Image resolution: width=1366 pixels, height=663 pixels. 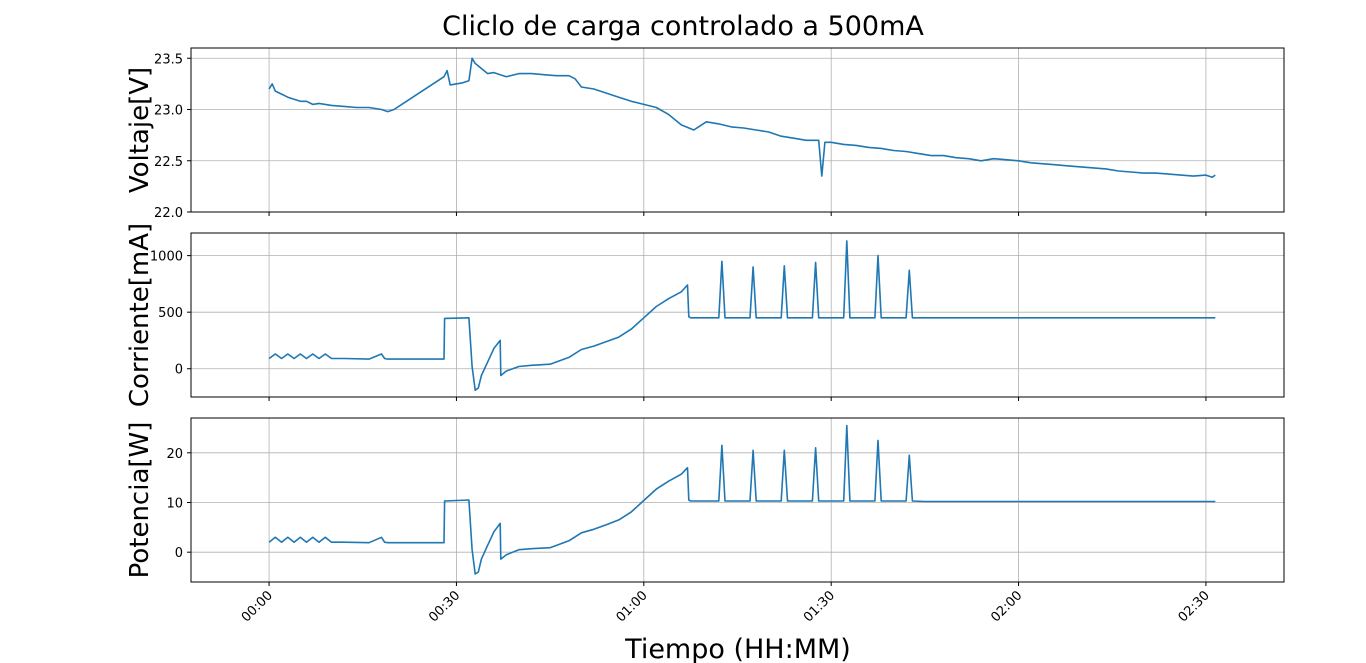 I want to click on x-tick-label: 02:30, so click(x=1194, y=606).